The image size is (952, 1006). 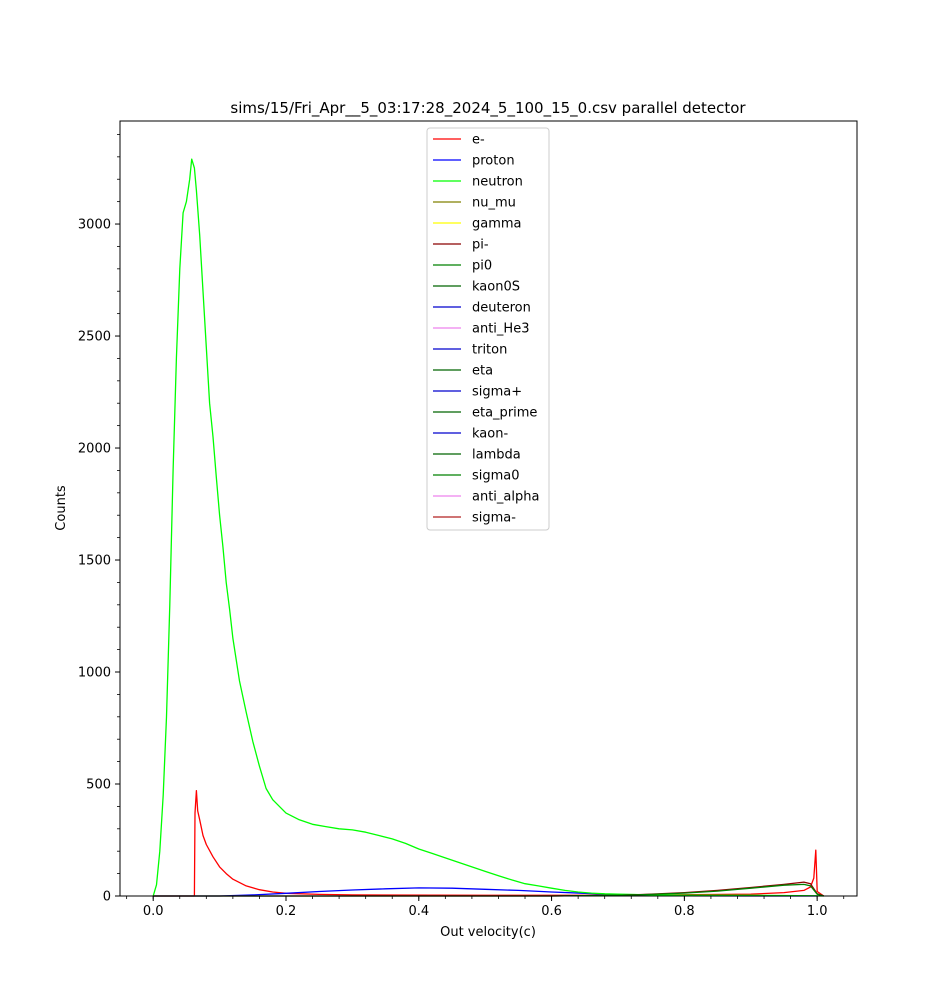 What do you see at coordinates (286, 911) in the screenshot?
I see `x-tick-label: 0.2` at bounding box center [286, 911].